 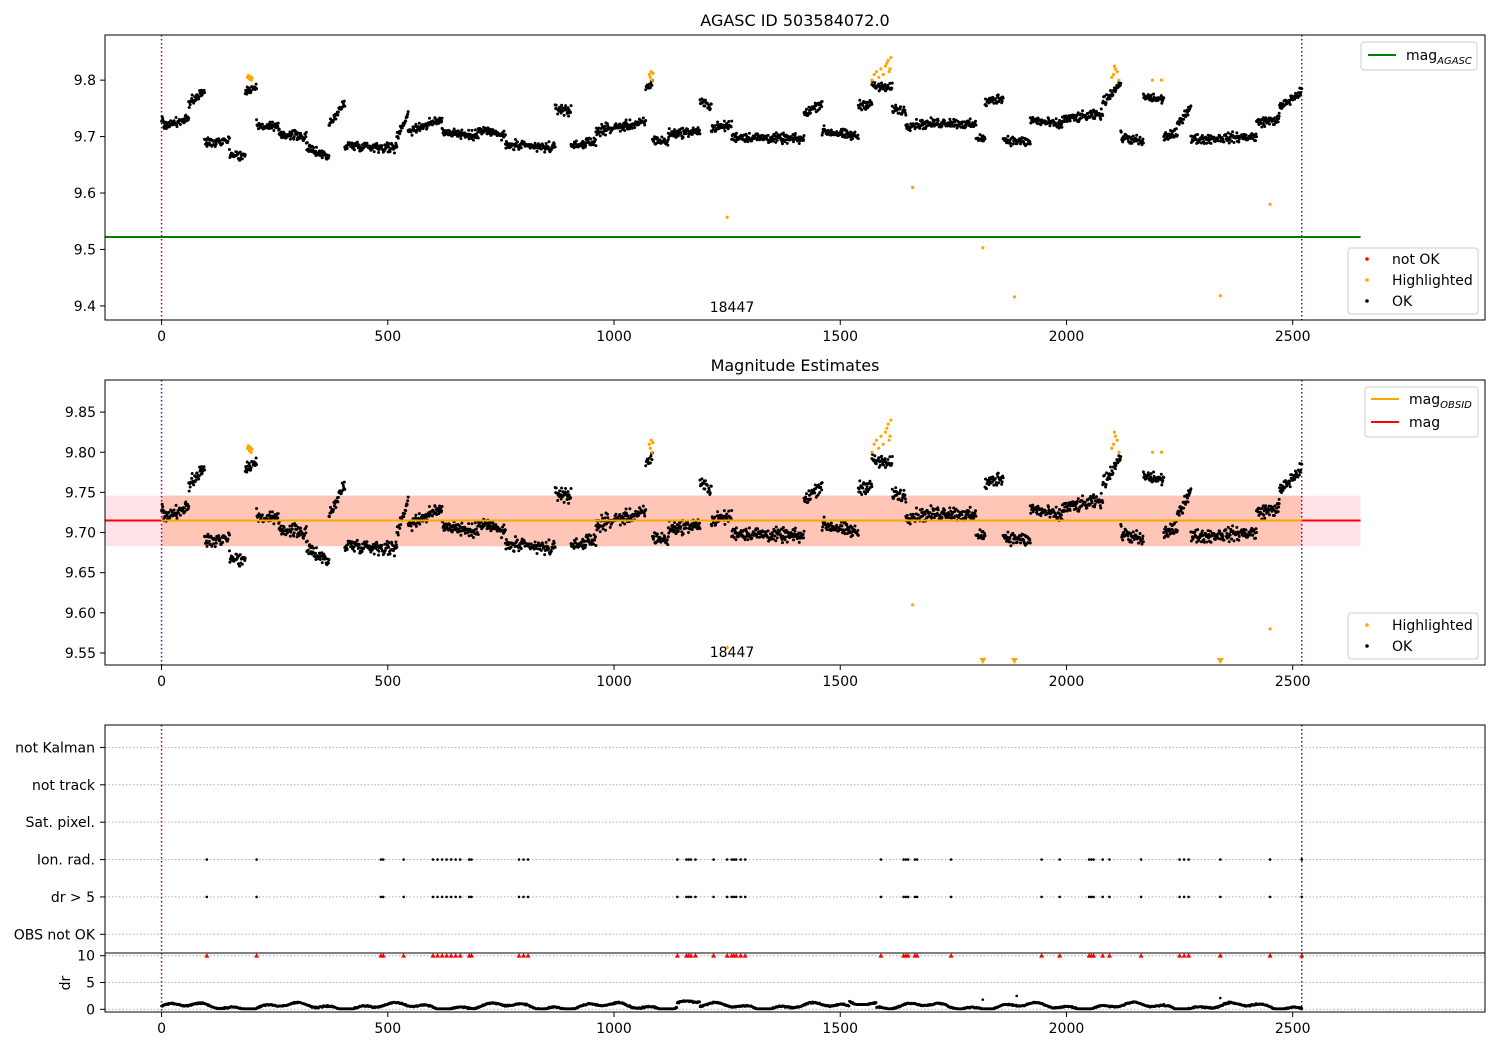 I want to click on flag-point, so click(x=207, y=897).